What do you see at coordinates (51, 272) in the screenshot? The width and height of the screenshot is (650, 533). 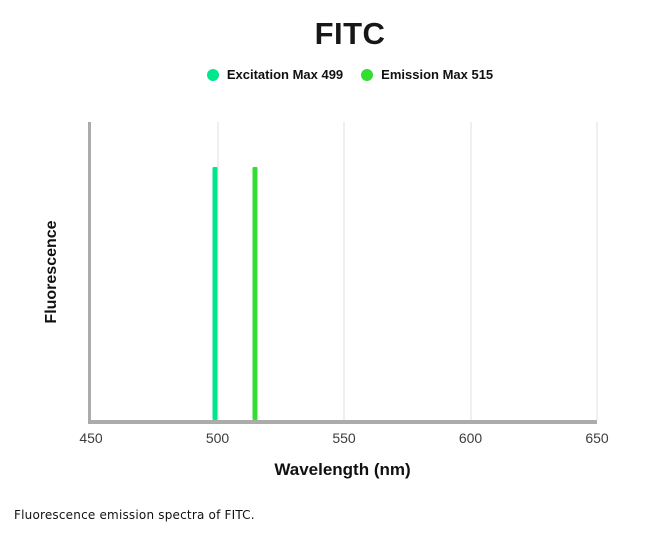 I see `y-axis-label: Fluorescence` at bounding box center [51, 272].